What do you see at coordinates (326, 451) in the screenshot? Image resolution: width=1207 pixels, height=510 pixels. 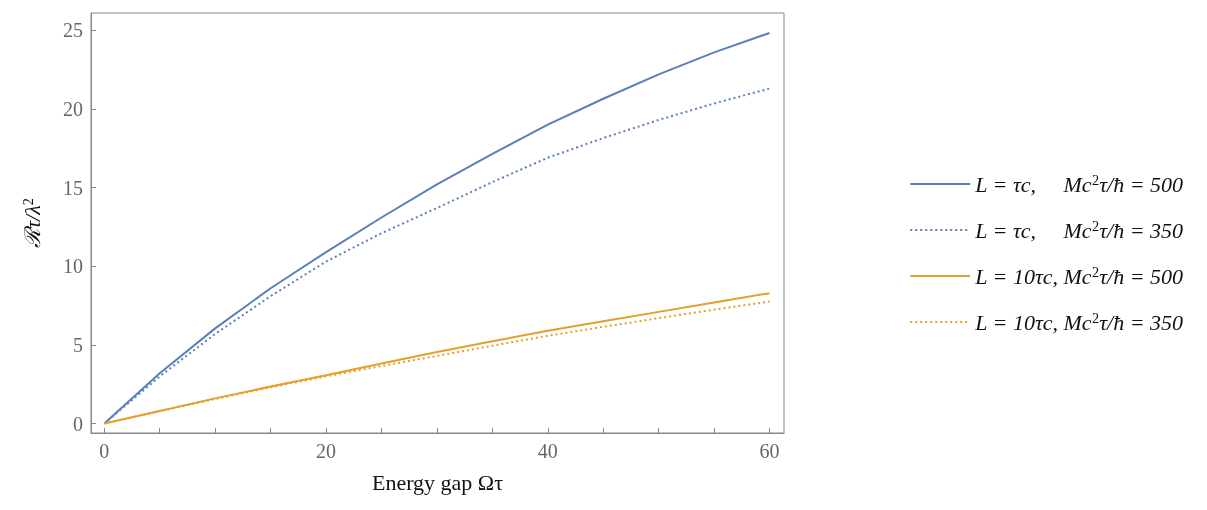 I see `x-tick-label: 20` at bounding box center [326, 451].